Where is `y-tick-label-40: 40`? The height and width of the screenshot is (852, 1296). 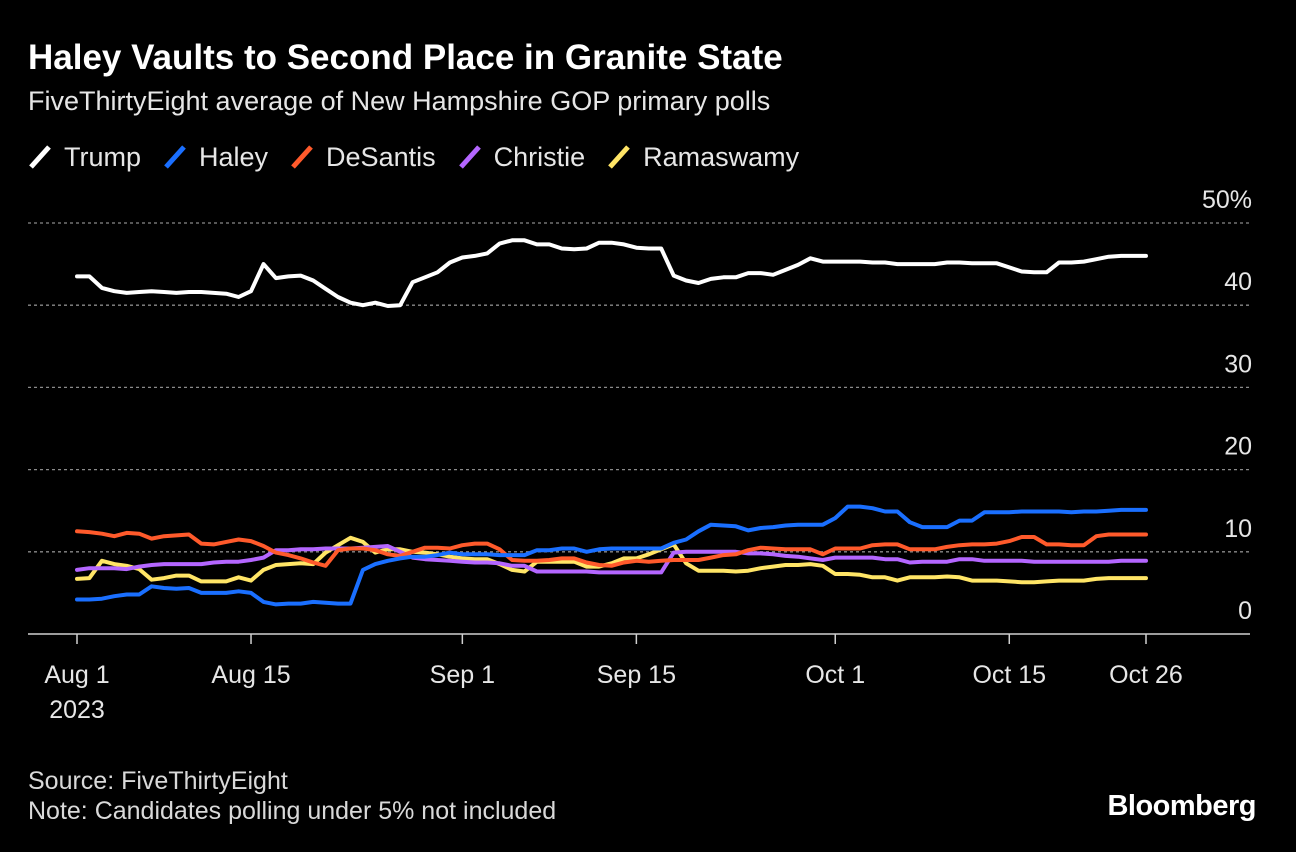
y-tick-label-40: 40 is located at coordinates (1238, 282).